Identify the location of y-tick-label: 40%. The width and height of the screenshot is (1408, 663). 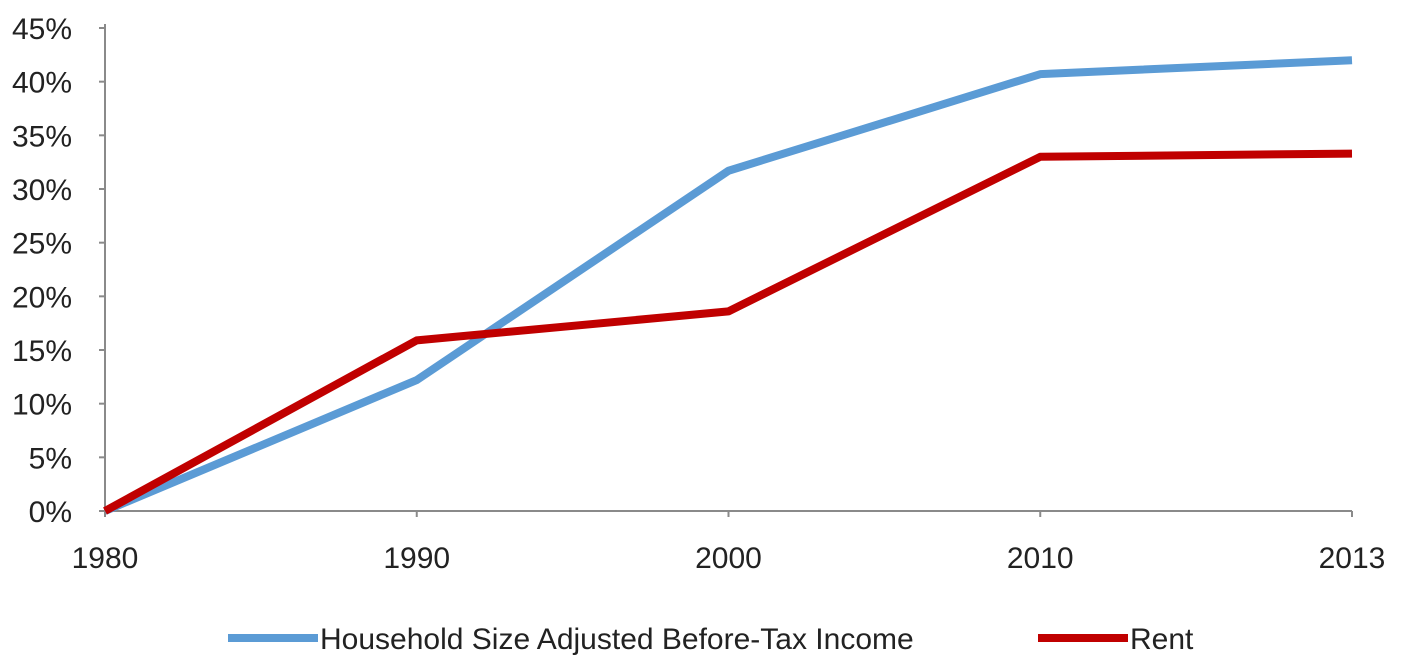
(42, 83).